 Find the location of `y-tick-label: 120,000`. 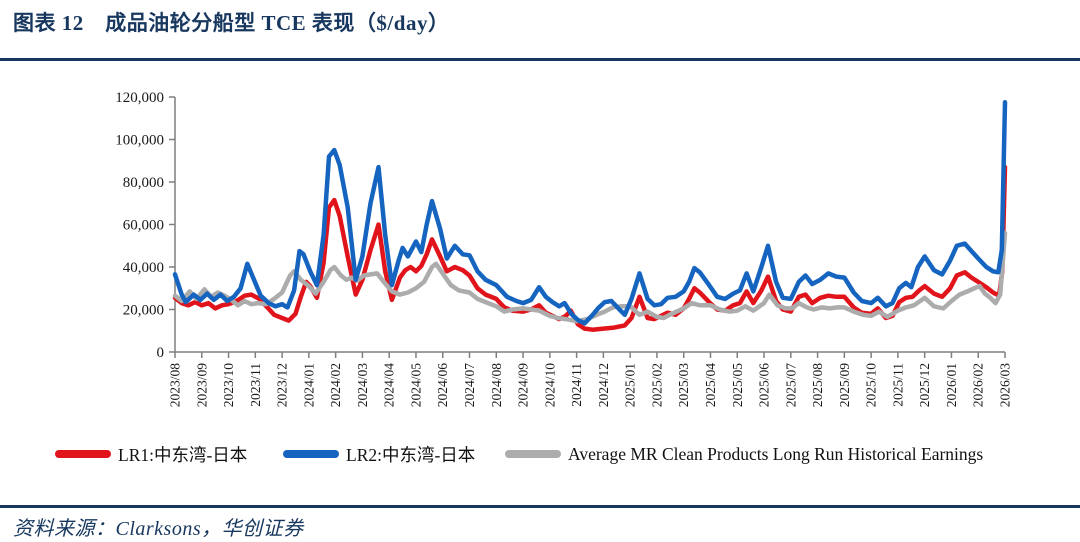

y-tick-label: 120,000 is located at coordinates (139, 98).